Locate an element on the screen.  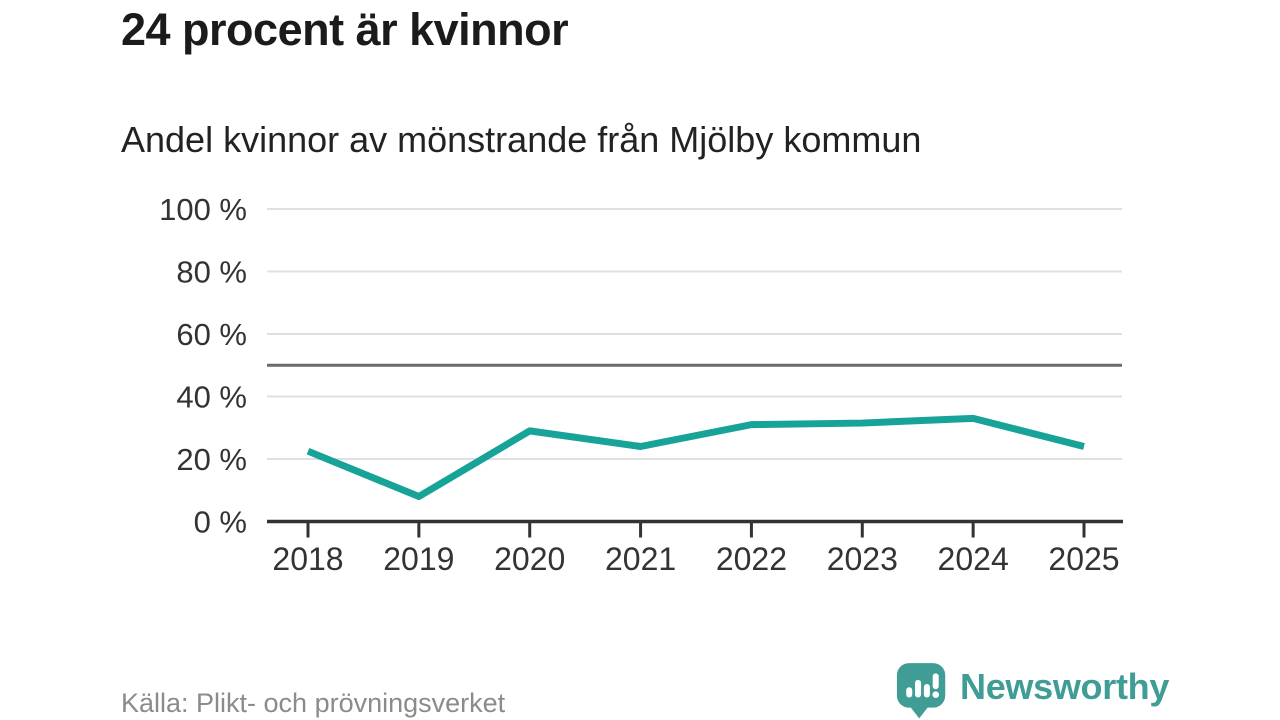
chart-title: 24 procent är kvinnor is located at coordinates (345, 29).